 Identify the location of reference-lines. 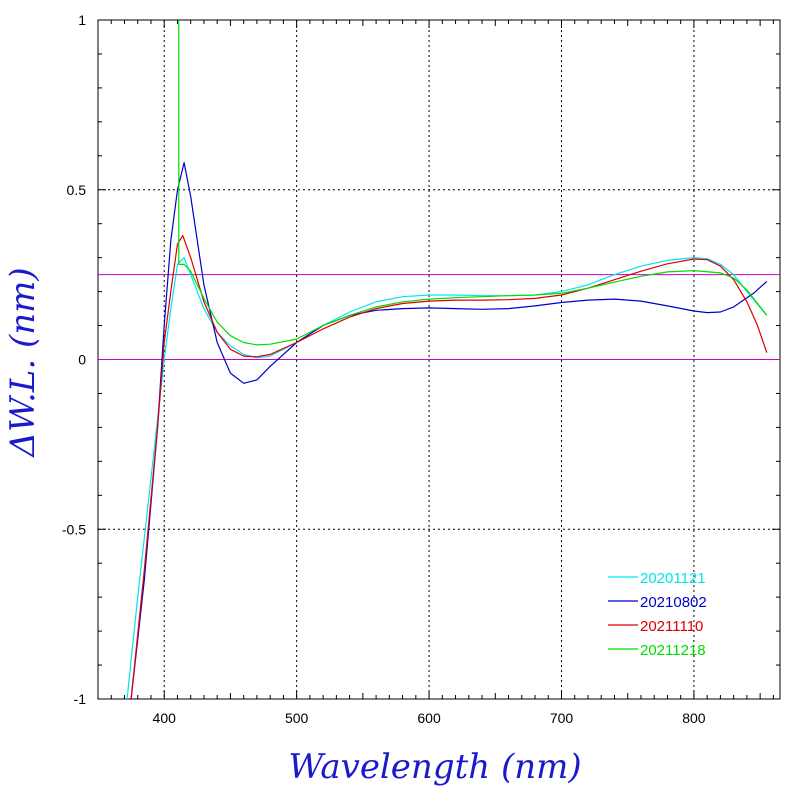
(439, 317).